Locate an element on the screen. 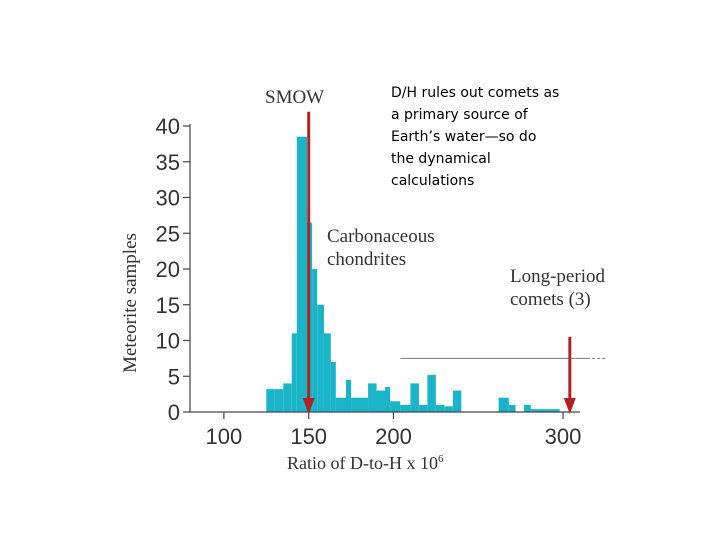  note-line-3: Earth’s water—so do is located at coordinates (464, 137).